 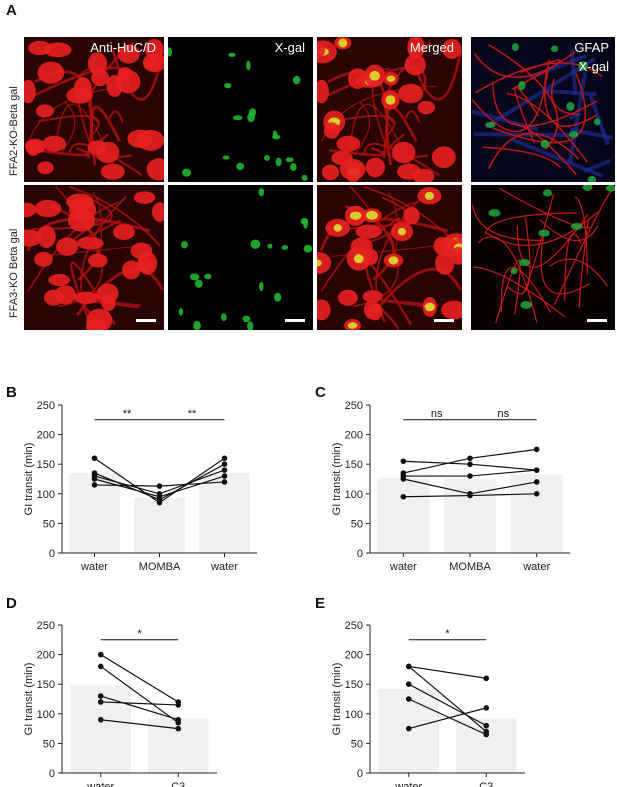 What do you see at coordinates (543, 257) in the screenshot?
I see `micrograph-gfap-ffa3` at bounding box center [543, 257].